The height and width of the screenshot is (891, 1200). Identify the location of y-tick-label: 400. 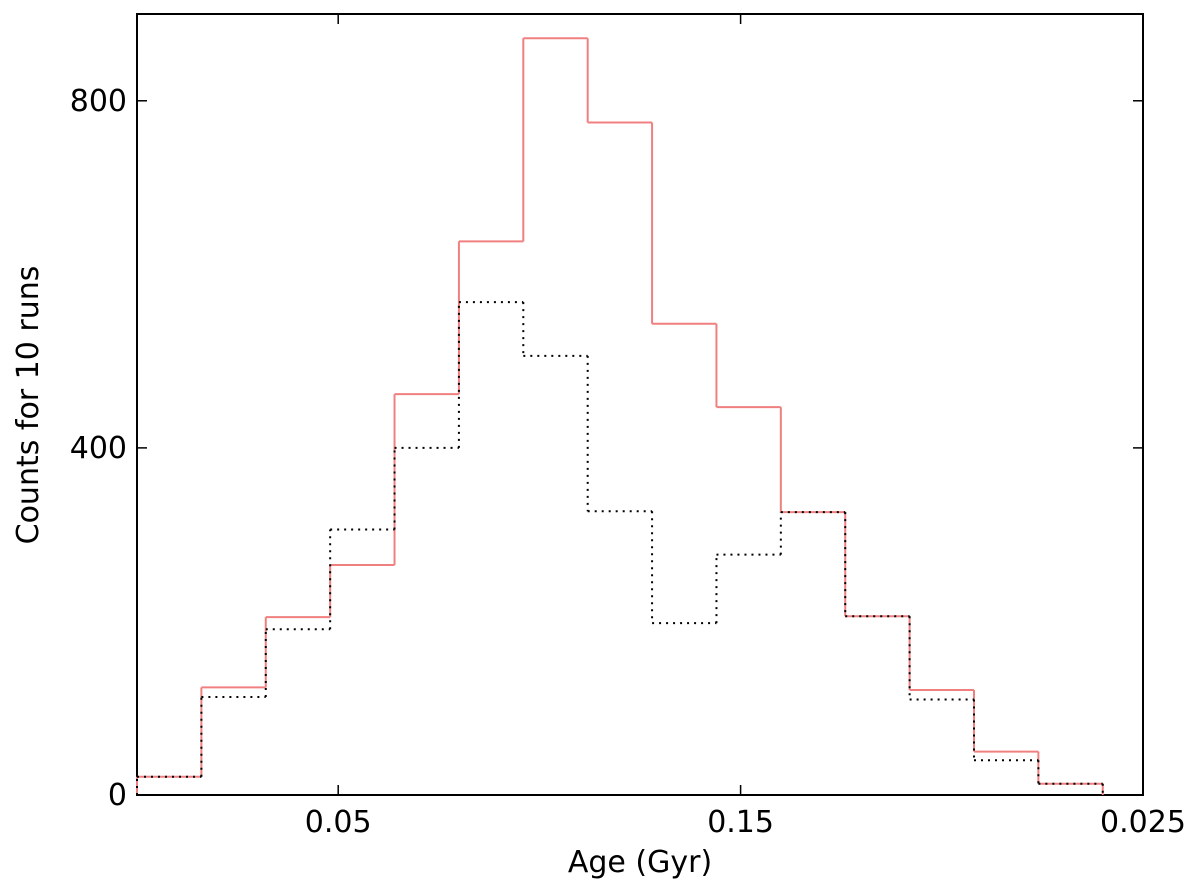
(98, 448).